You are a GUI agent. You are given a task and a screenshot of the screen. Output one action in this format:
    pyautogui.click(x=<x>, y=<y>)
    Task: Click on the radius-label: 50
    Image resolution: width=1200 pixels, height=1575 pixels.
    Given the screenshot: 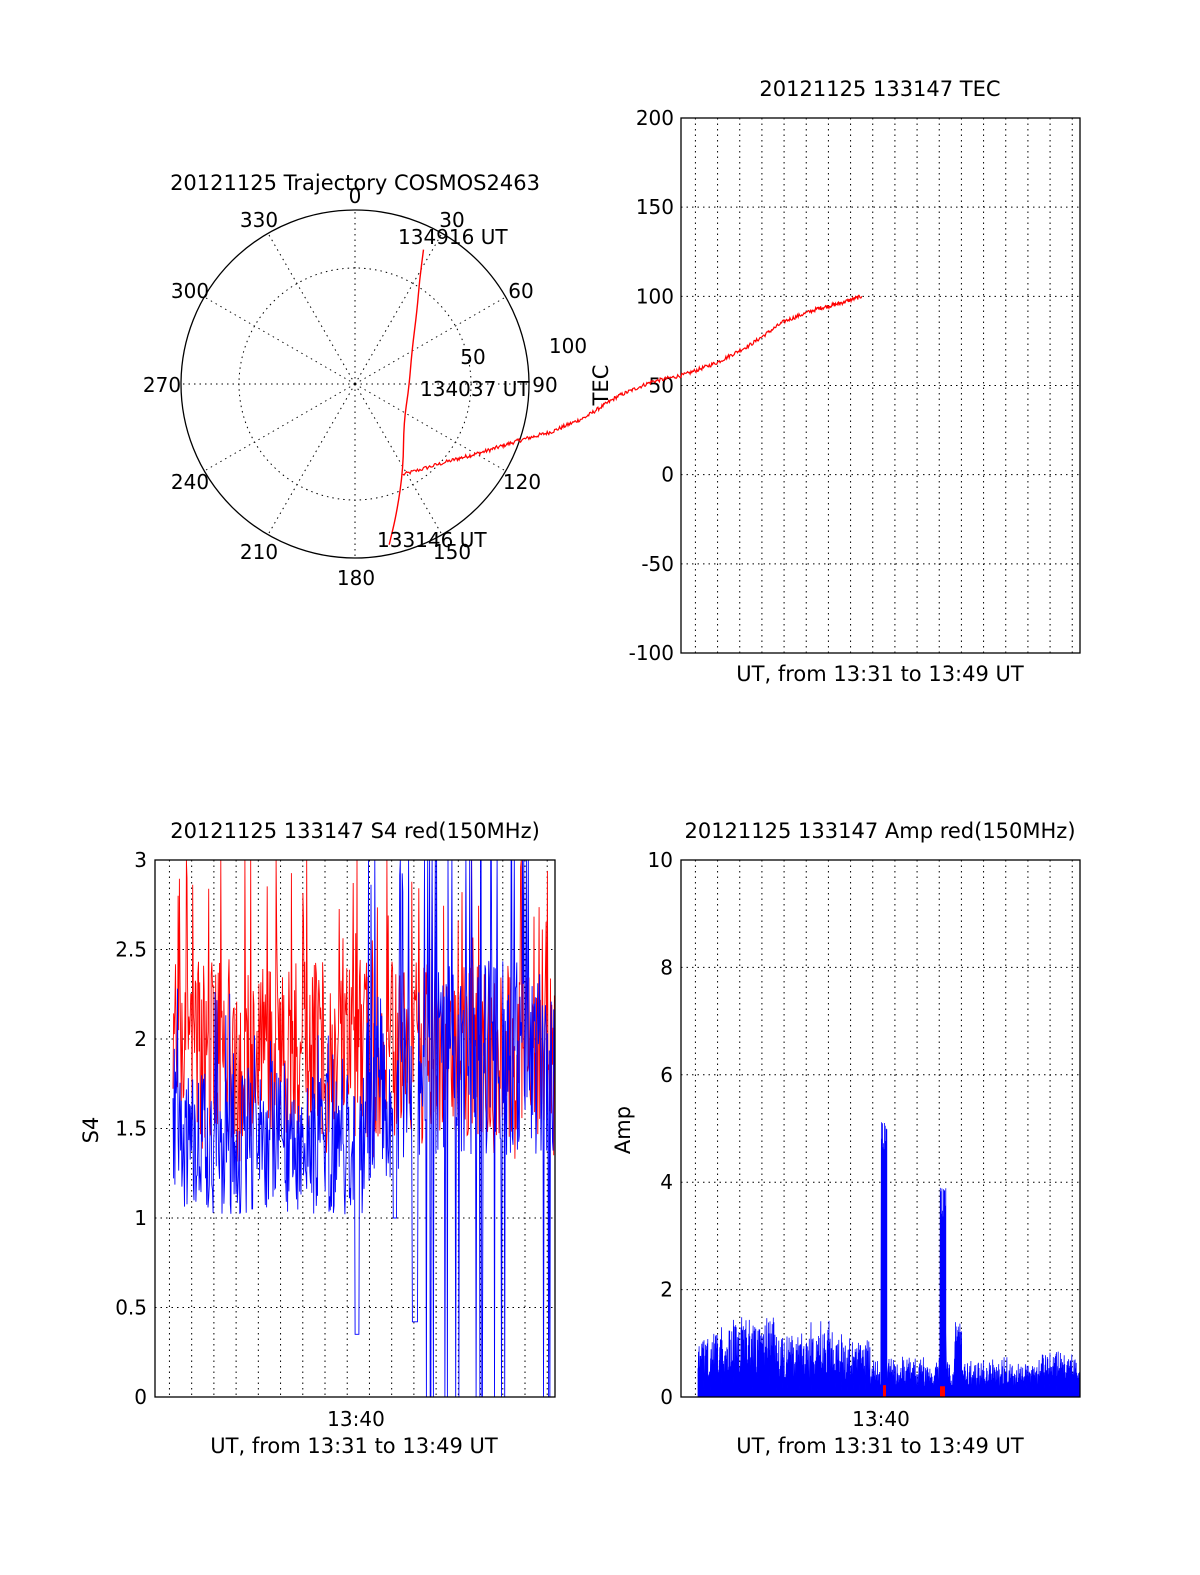 What is the action you would take?
    pyautogui.click(x=472, y=357)
    